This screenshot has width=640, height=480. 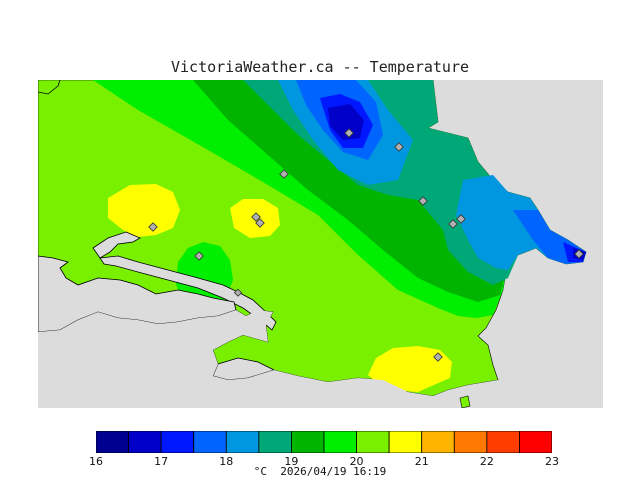 What do you see at coordinates (465, 401) in the screenshot?
I see `small-island` at bounding box center [465, 401].